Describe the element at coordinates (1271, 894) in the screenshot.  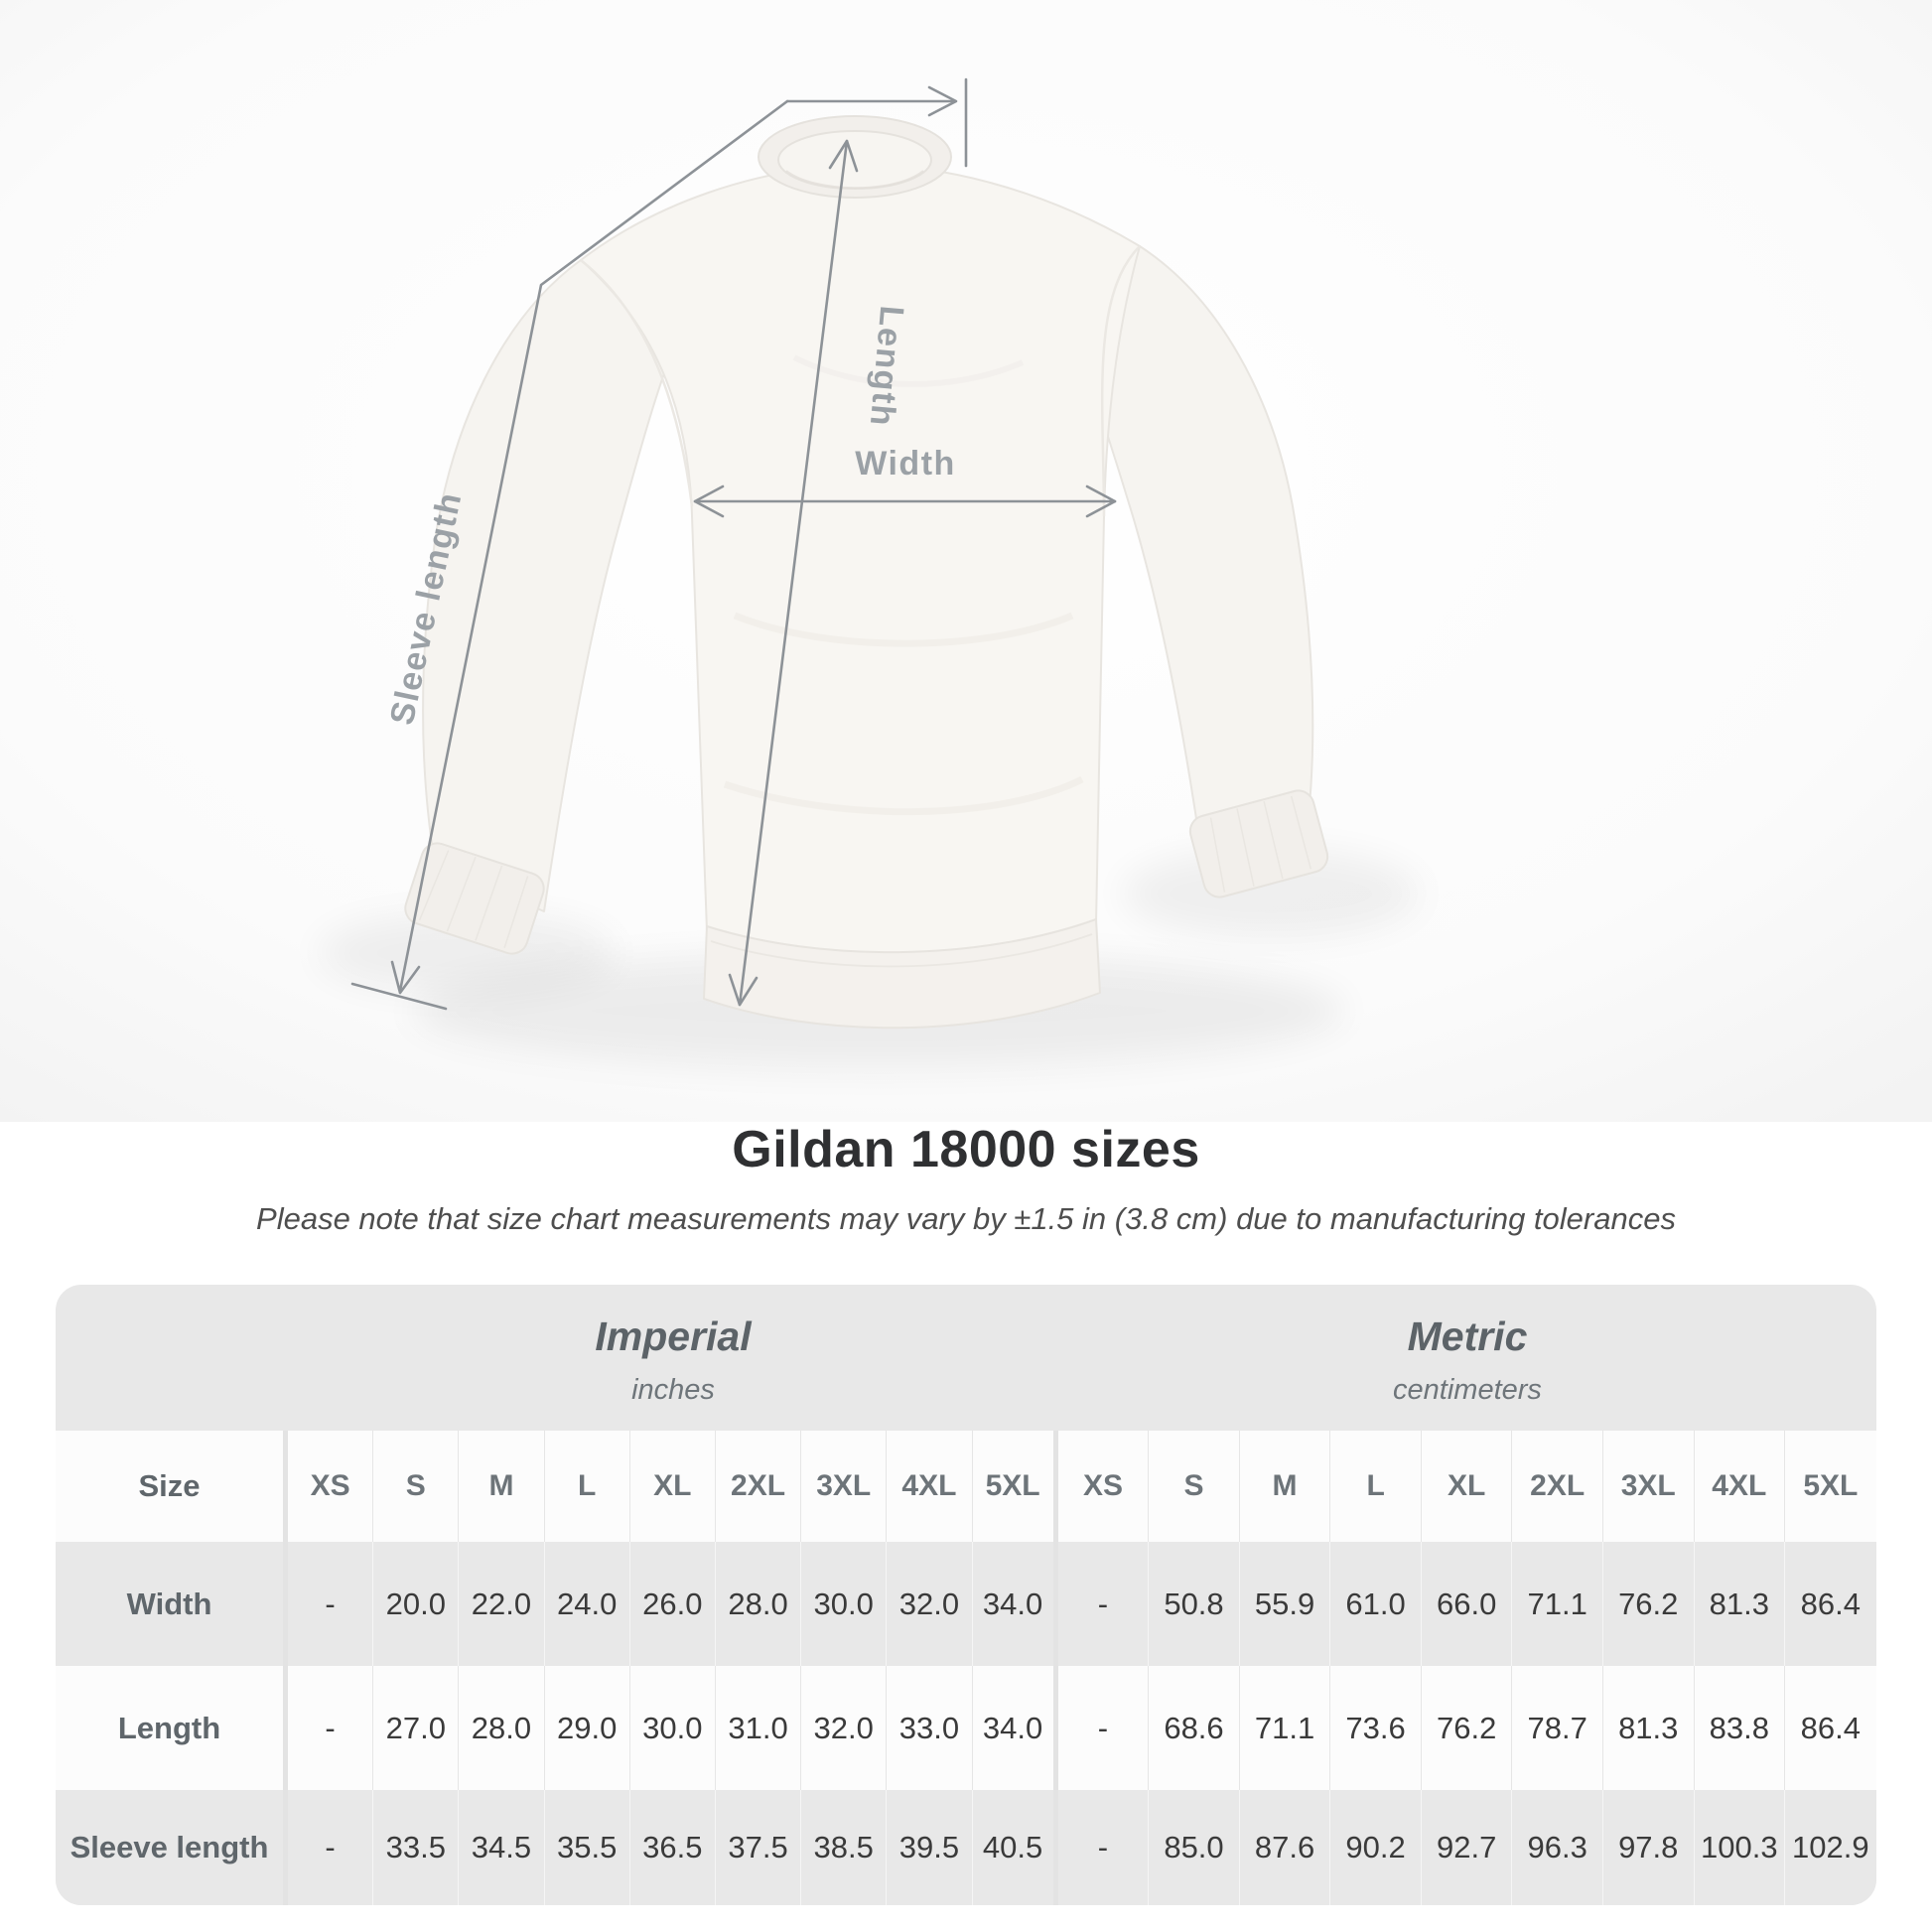
I see `garment-shadow` at that location.